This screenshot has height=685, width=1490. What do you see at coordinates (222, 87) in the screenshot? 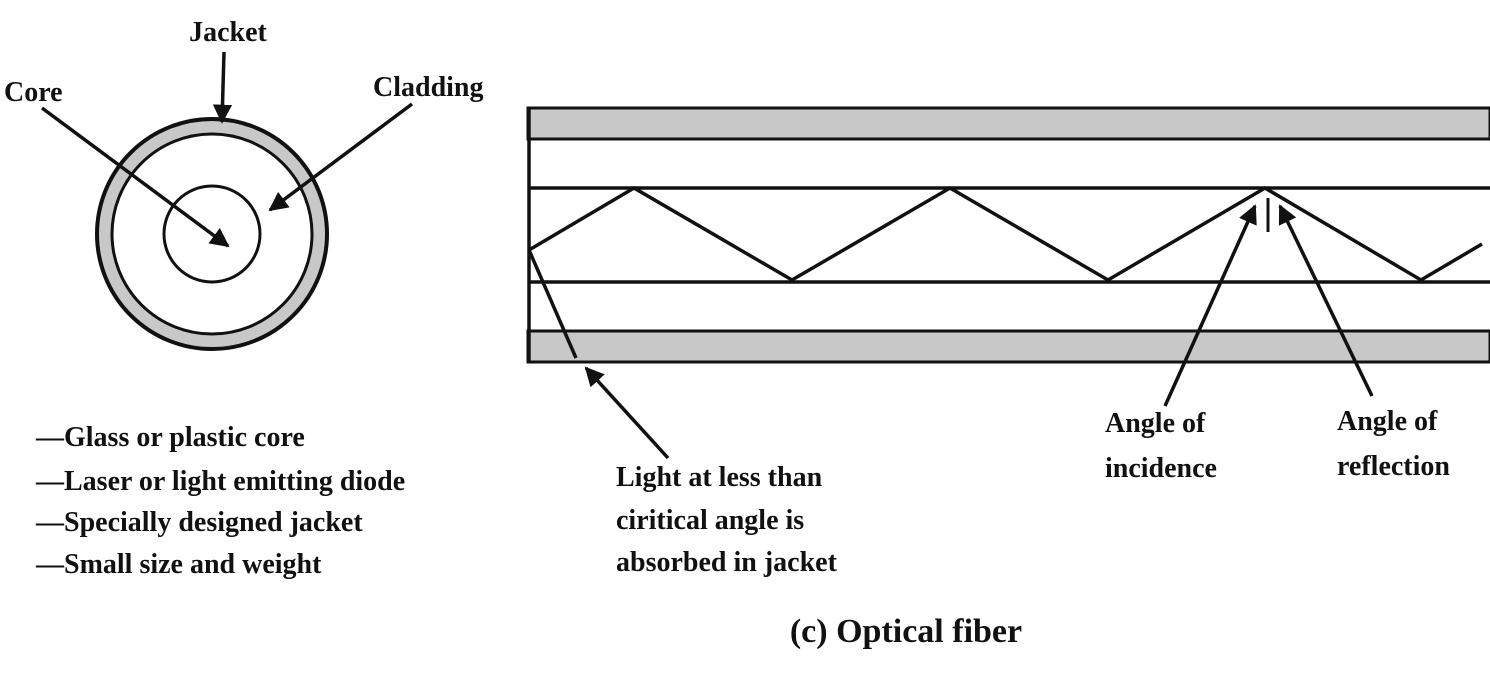
I see `jacket-arrow` at bounding box center [222, 87].